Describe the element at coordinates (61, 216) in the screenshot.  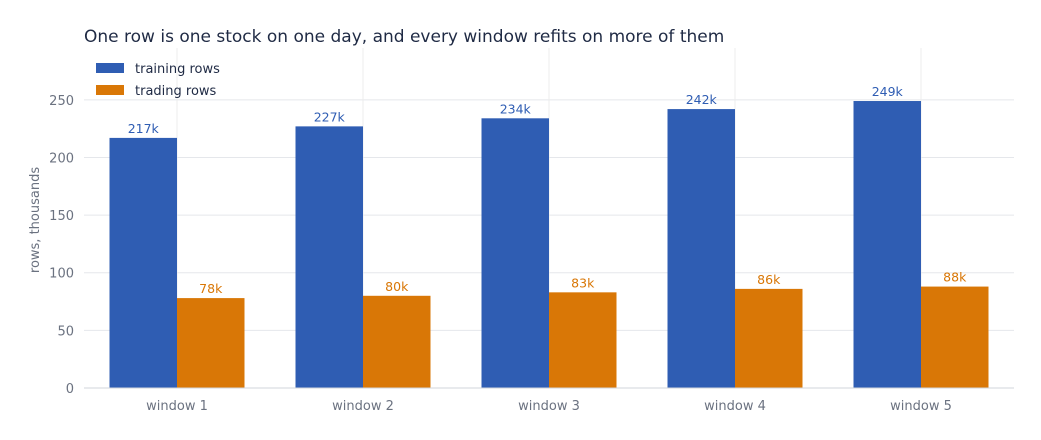
I see `y-tick-label: 150` at that location.